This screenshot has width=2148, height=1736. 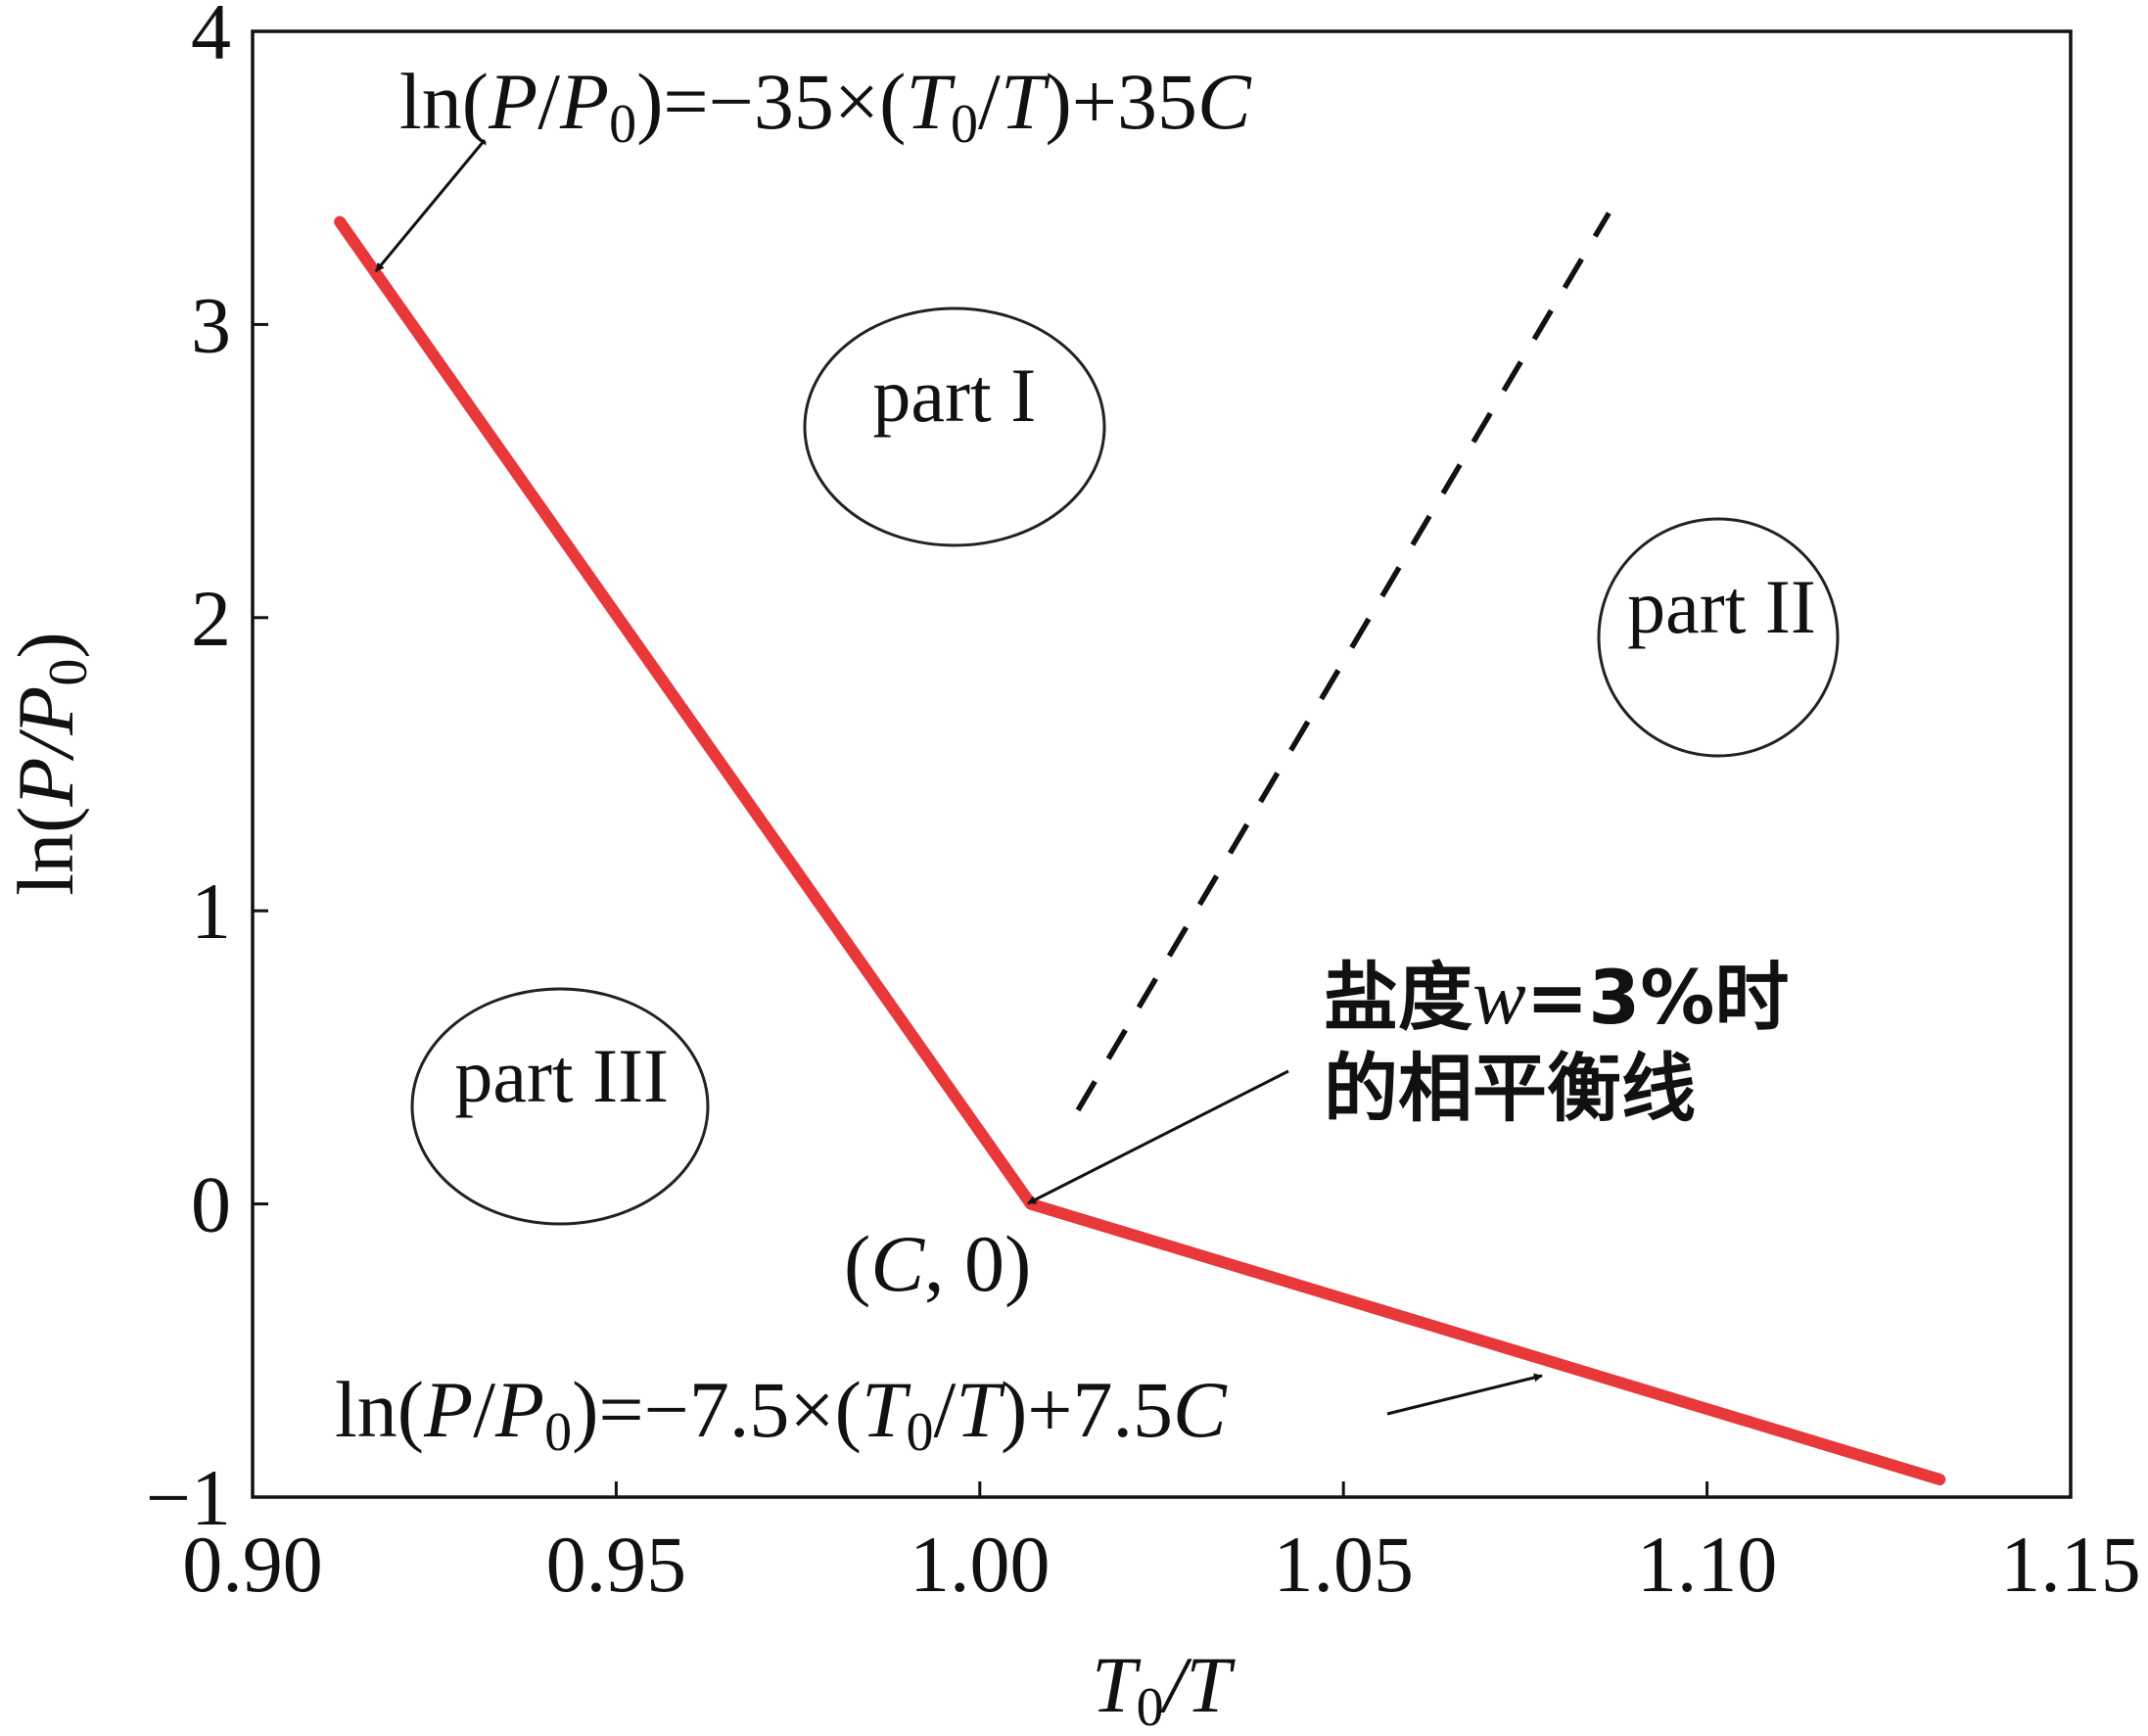 What do you see at coordinates (964, 124) in the screenshot?
I see `upper-eq-t0-sub: 0` at bounding box center [964, 124].